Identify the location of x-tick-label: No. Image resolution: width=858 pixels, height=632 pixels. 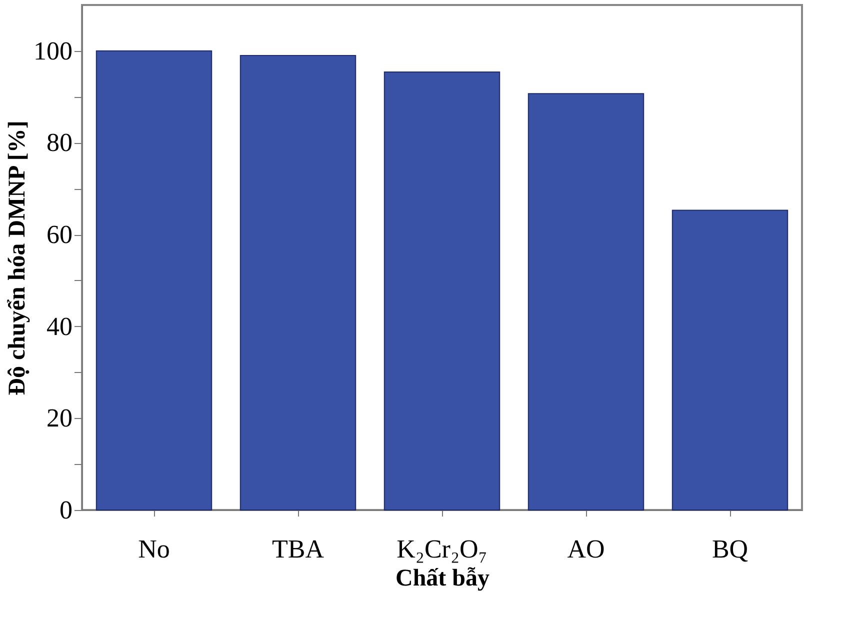
(154, 549).